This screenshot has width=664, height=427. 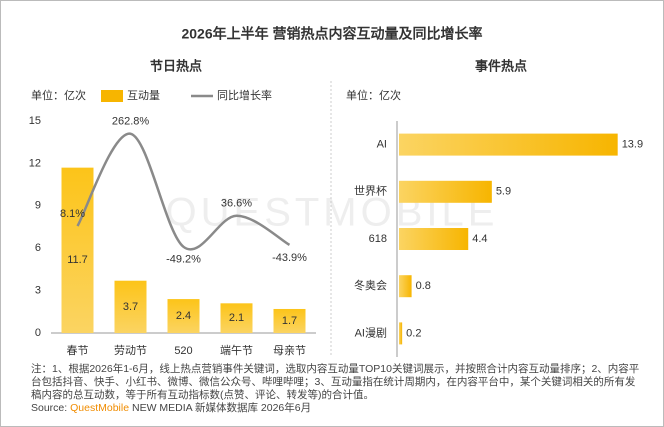 What do you see at coordinates (378, 239) in the screenshot?
I see `y-tick-label: 618` at bounding box center [378, 239].